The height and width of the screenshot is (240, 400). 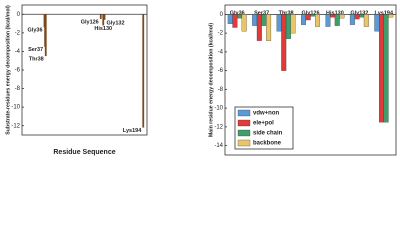 What do you see at coordinates (384, 13) in the screenshot?
I see `category-label: Lys194` at bounding box center [384, 13].